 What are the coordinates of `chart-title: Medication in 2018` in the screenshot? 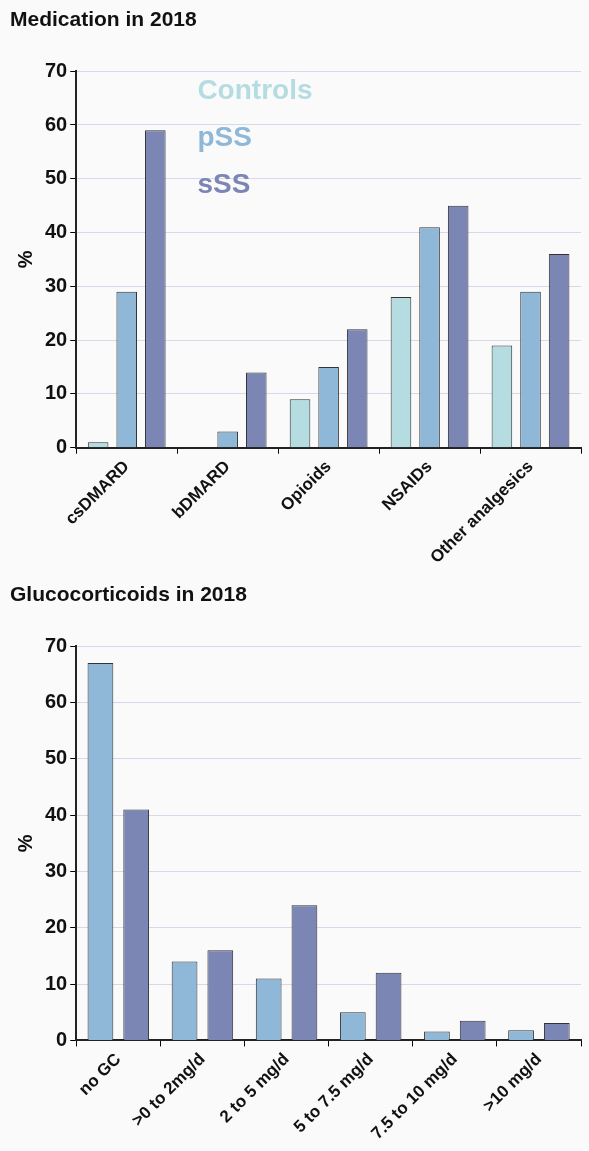 It's located at (104, 19).